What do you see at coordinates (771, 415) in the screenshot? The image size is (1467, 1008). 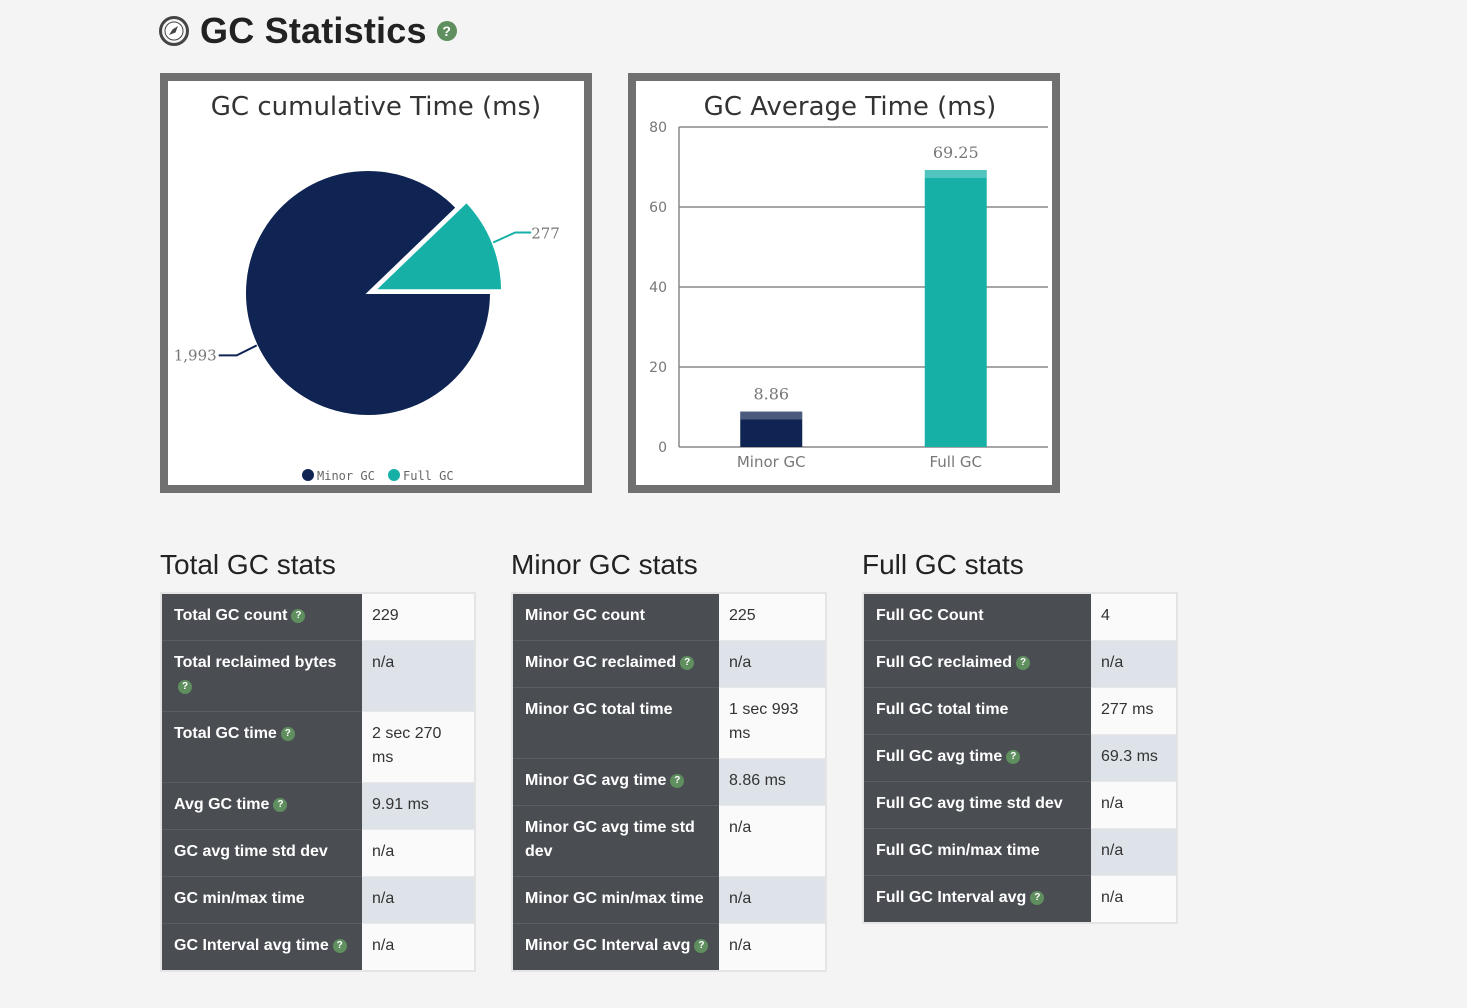 I see `bar-highlight` at bounding box center [771, 415].